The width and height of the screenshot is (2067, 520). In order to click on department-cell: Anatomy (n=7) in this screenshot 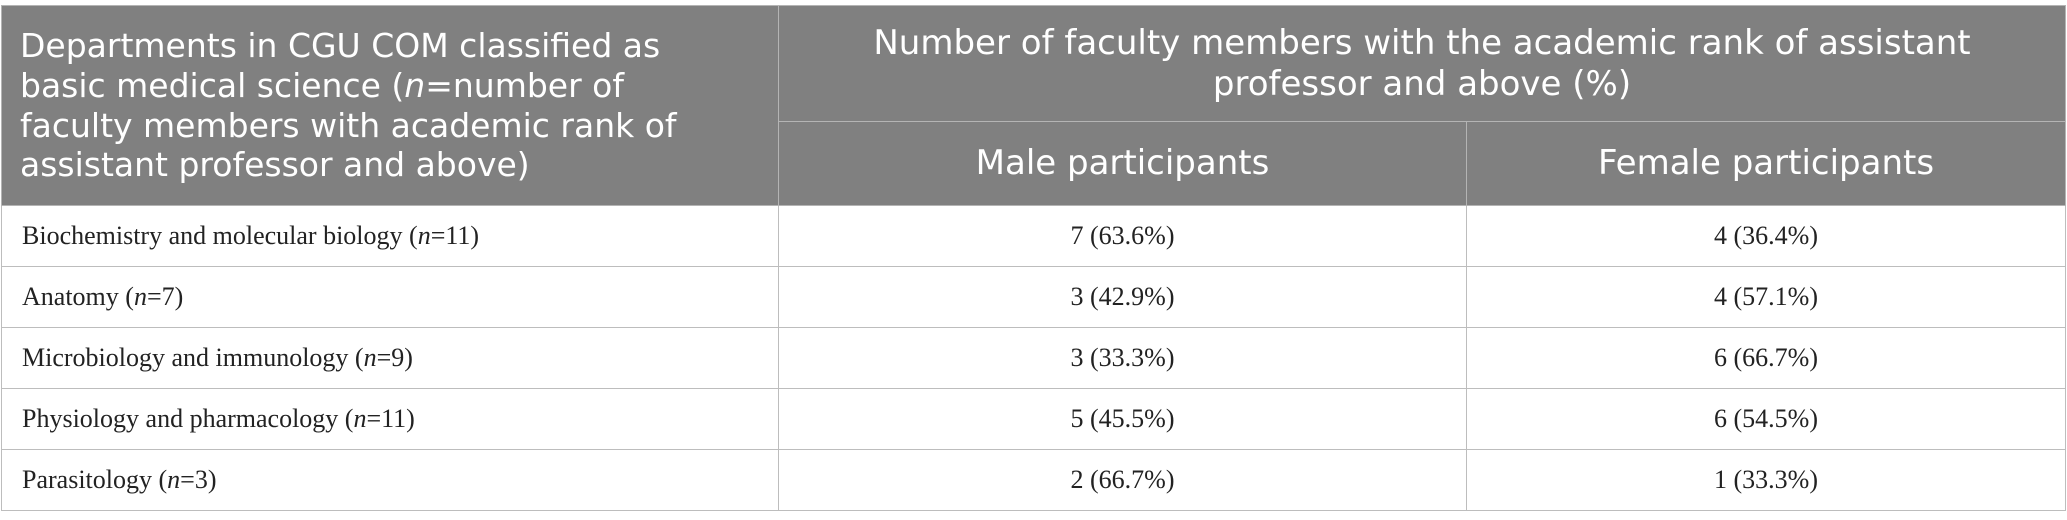, I will do `click(390, 297)`.